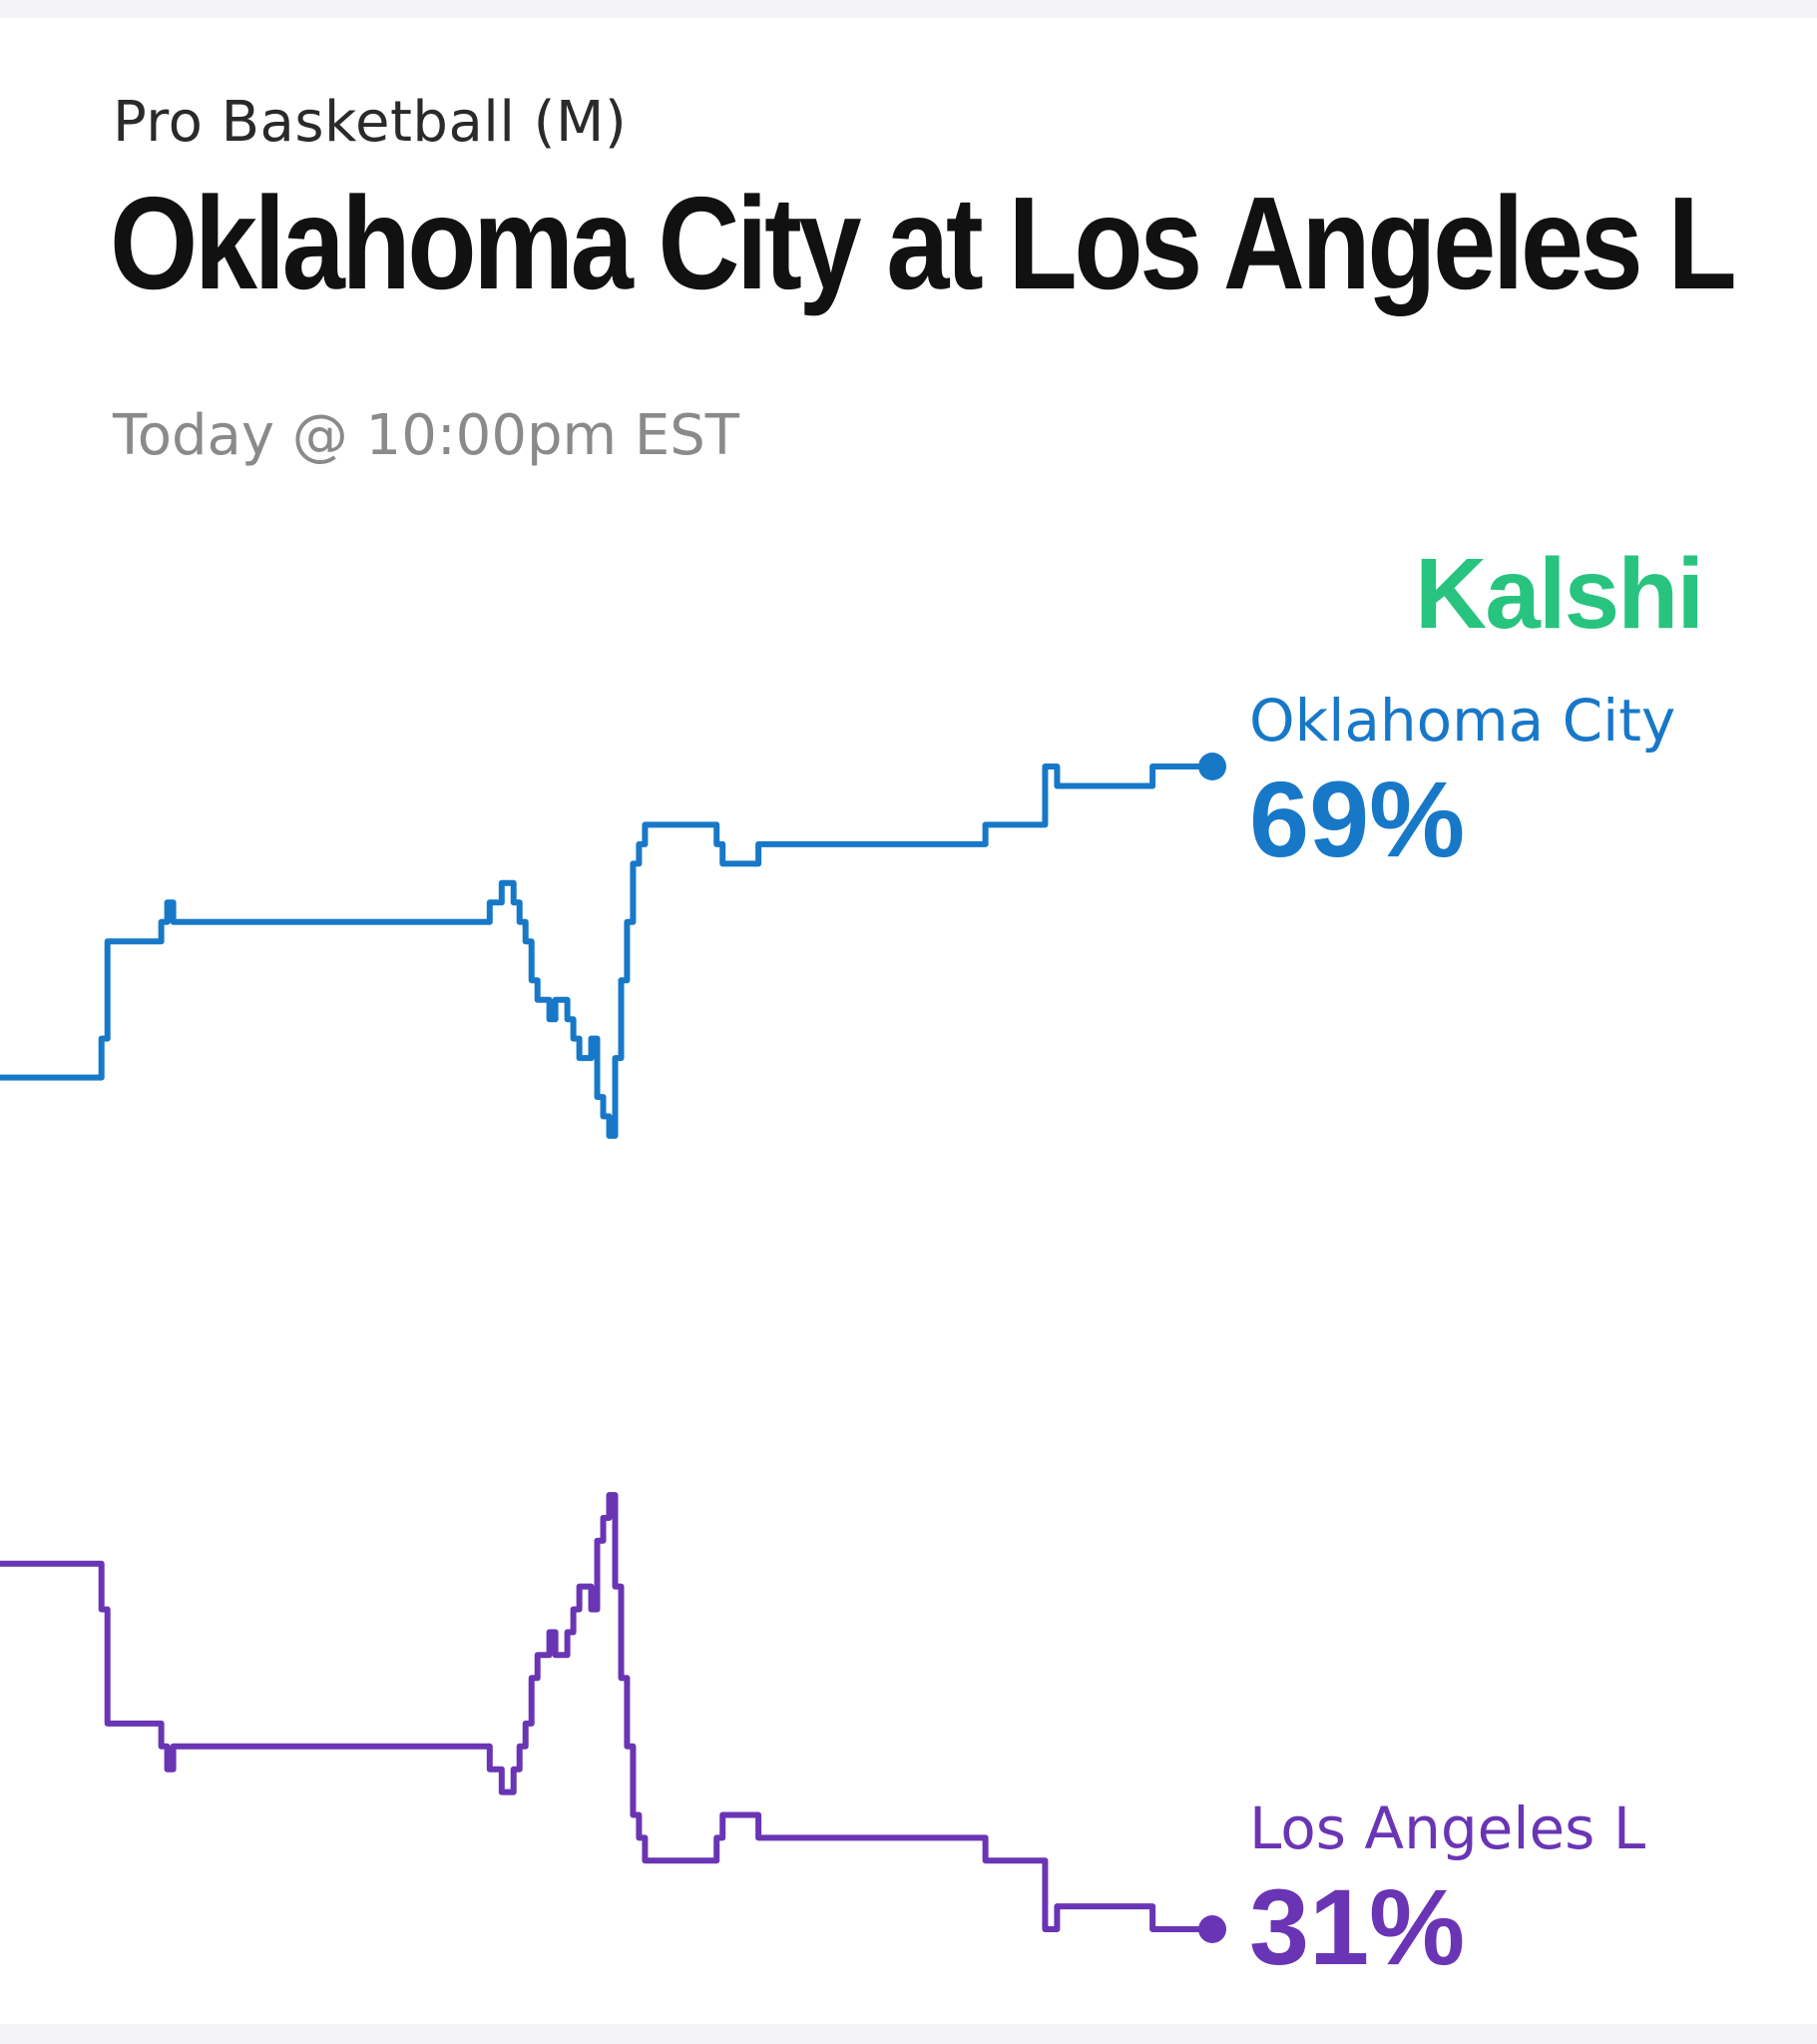 The image size is (1817, 2044). I want to click on category-label: Pro Basketball (M), so click(370, 122).